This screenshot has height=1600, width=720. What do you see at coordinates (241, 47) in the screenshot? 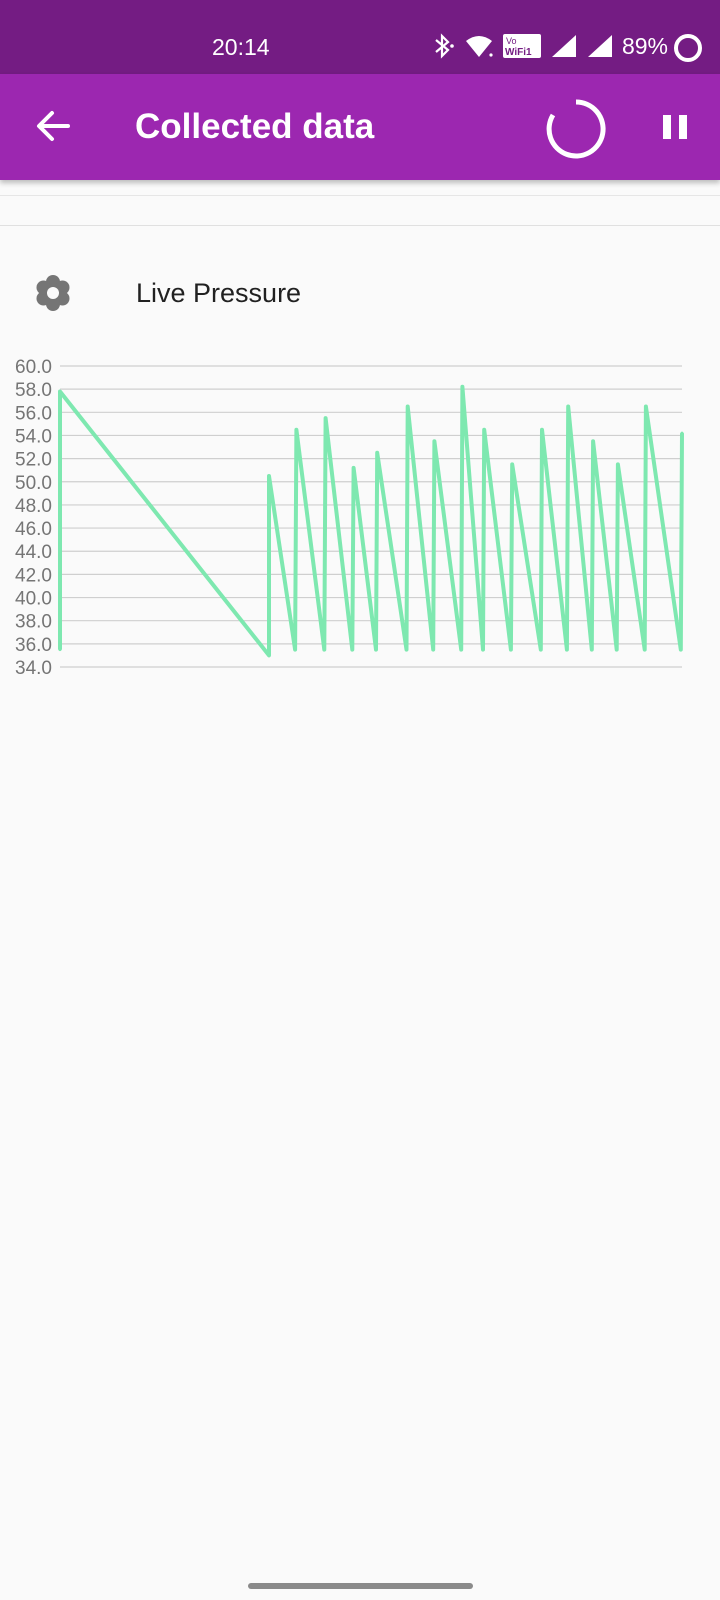
I see `status-time: 20:14` at bounding box center [241, 47].